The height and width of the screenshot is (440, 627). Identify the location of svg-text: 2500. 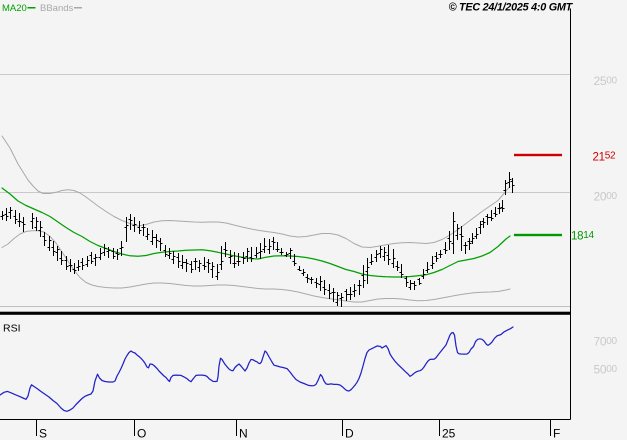
(606, 81).